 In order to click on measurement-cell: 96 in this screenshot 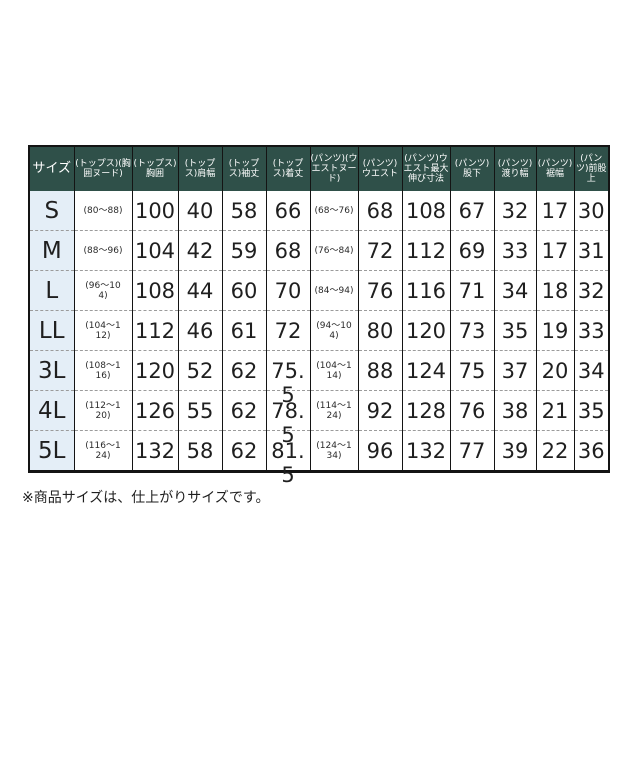, I will do `click(379, 451)`.